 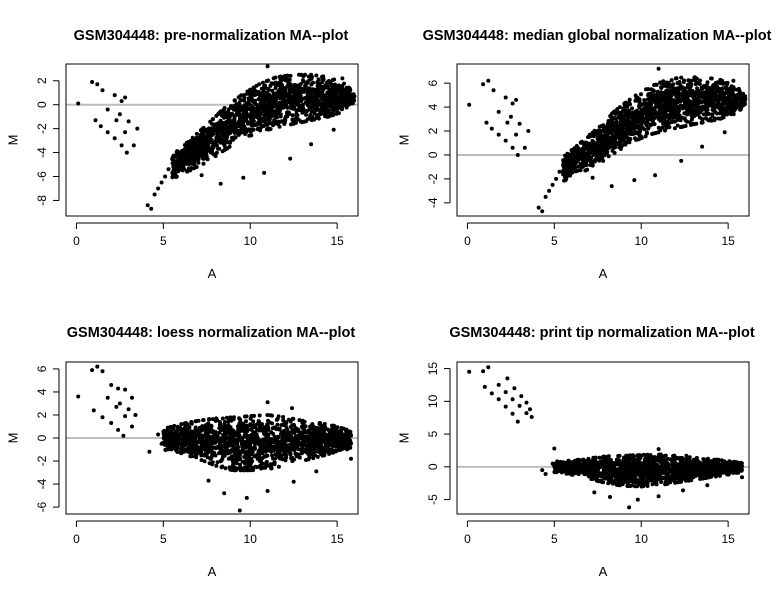 I want to click on ma-plot-1-y-label: M, so click(x=13, y=140).